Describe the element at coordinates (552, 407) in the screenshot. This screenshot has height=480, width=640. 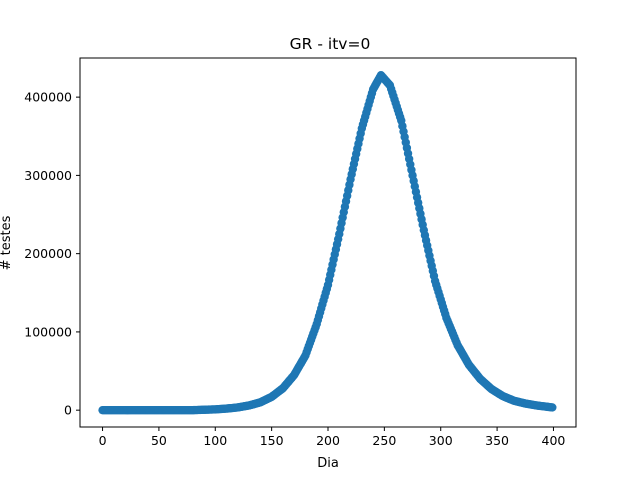
I see `data-point` at that location.